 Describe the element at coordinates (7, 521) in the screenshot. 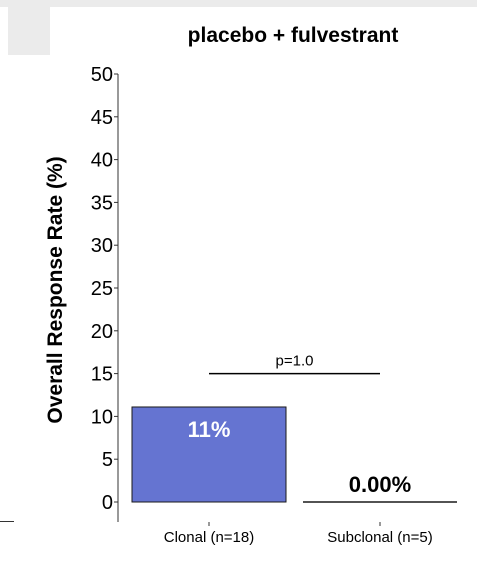

I see `left-divider` at that location.